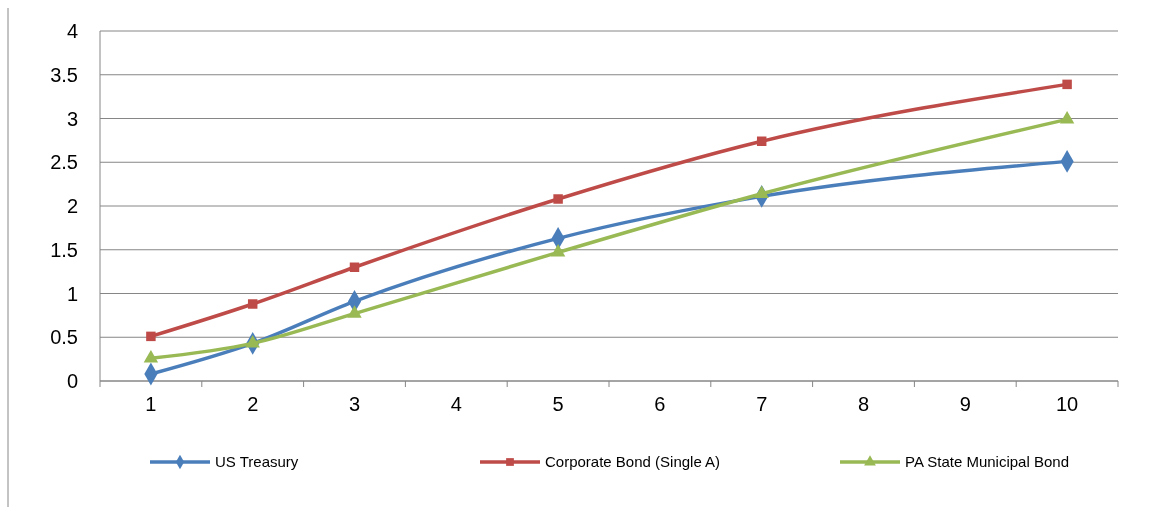 This screenshot has width=1151, height=509. What do you see at coordinates (354, 404) in the screenshot?
I see `x-tick-label: 3` at bounding box center [354, 404].